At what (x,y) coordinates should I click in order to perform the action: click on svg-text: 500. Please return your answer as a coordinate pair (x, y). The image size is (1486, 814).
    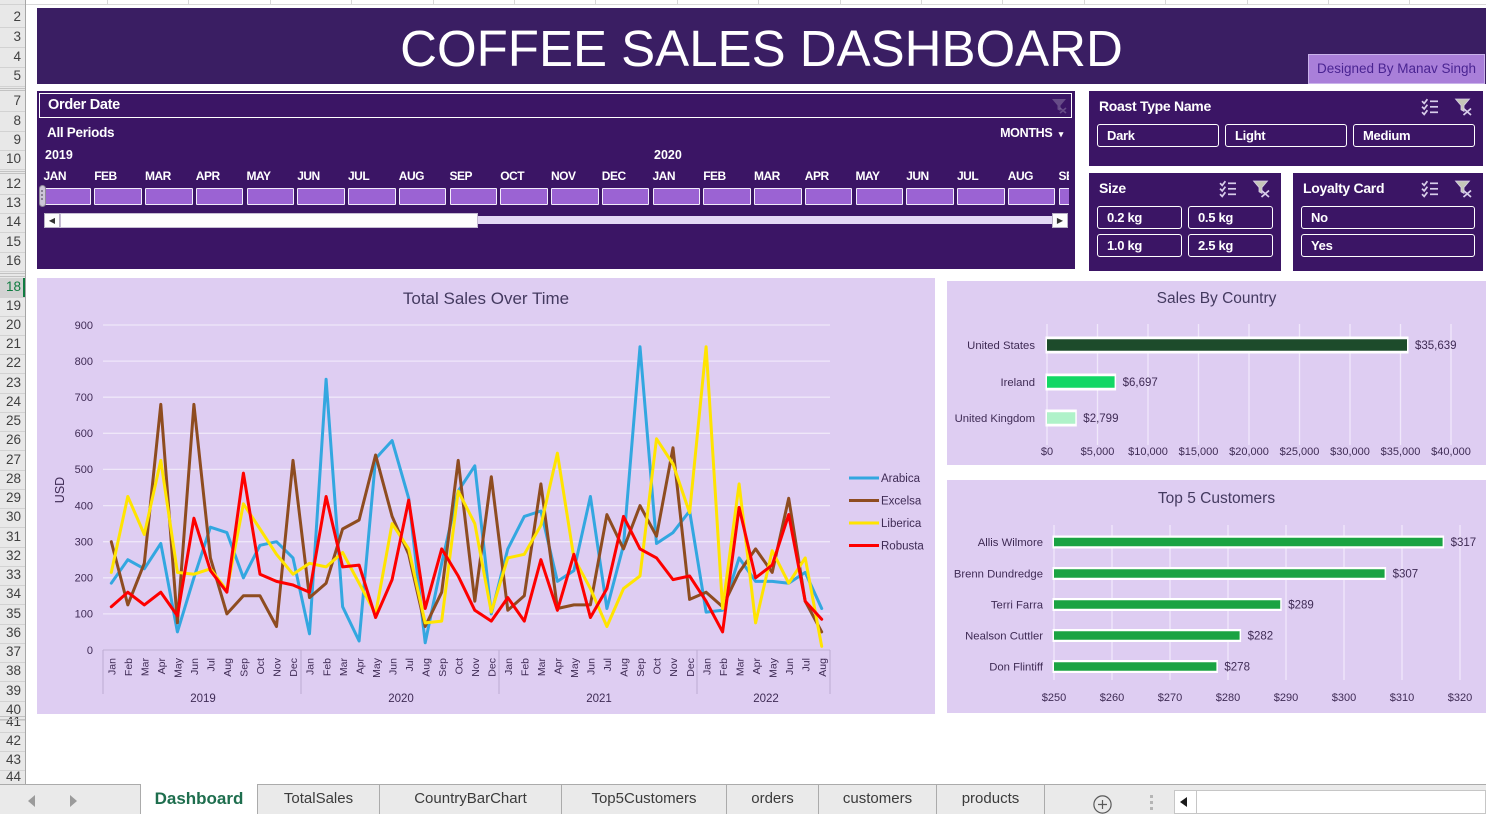
    Looking at the image, I should click on (84, 470).